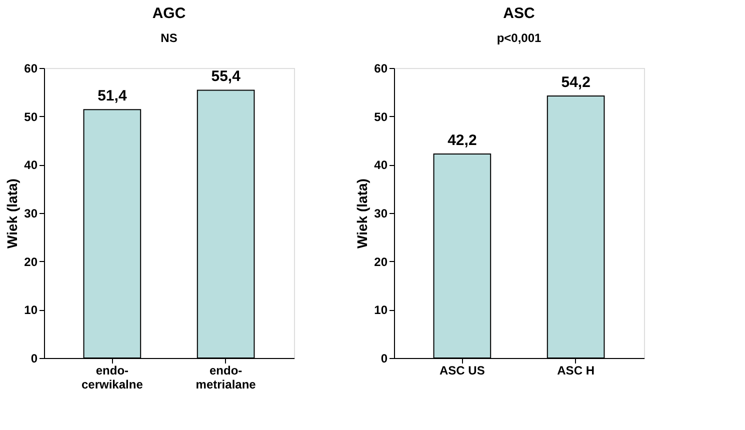  Describe the element at coordinates (169, 13) in the screenshot. I see `chart-title: AGC` at that location.